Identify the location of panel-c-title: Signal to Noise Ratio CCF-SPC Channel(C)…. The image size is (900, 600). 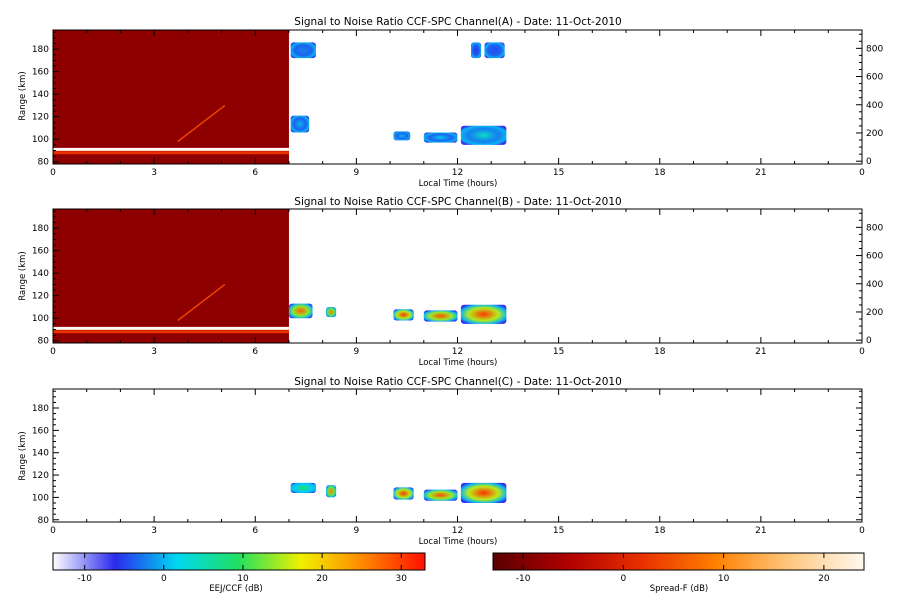
(458, 382).